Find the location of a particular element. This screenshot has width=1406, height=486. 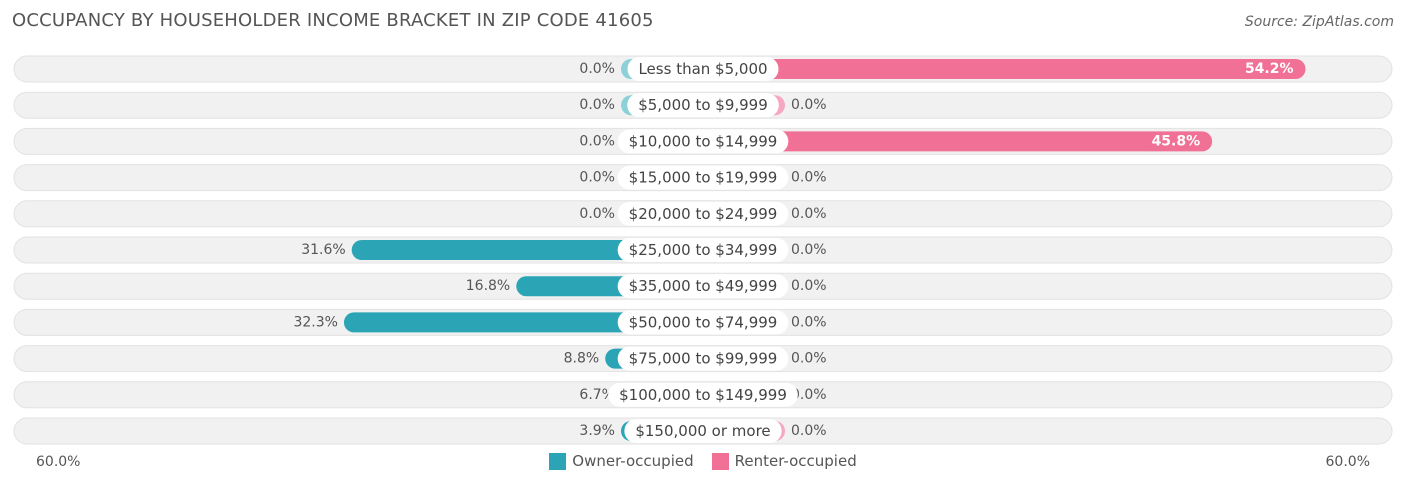

category-label: $15,000 to $19,999 is located at coordinates (703, 178).